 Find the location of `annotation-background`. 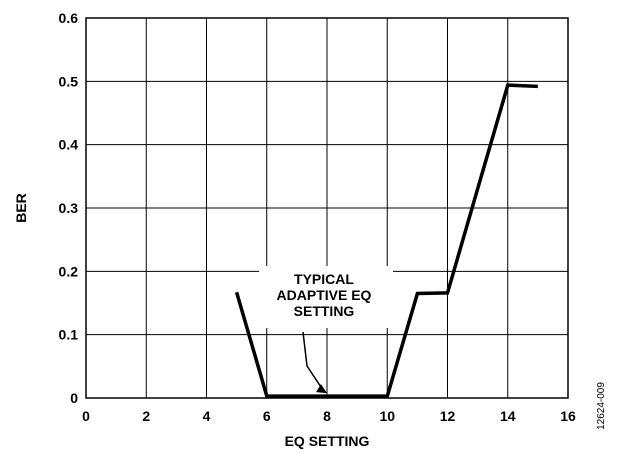

annotation-background is located at coordinates (326, 297).